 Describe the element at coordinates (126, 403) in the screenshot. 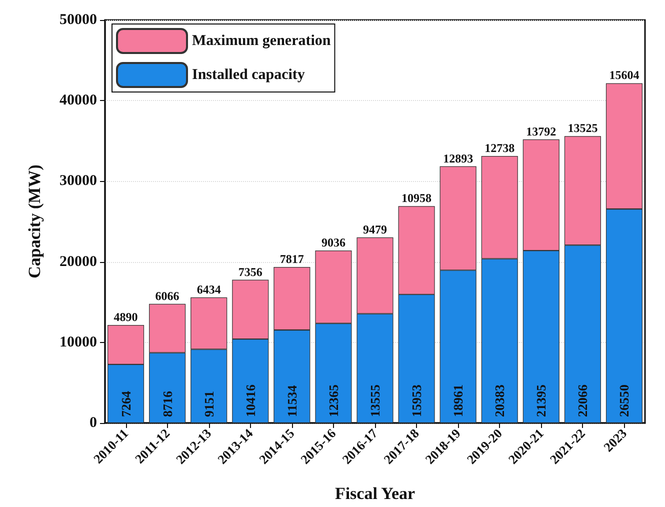

I see `data-label: 7264` at that location.